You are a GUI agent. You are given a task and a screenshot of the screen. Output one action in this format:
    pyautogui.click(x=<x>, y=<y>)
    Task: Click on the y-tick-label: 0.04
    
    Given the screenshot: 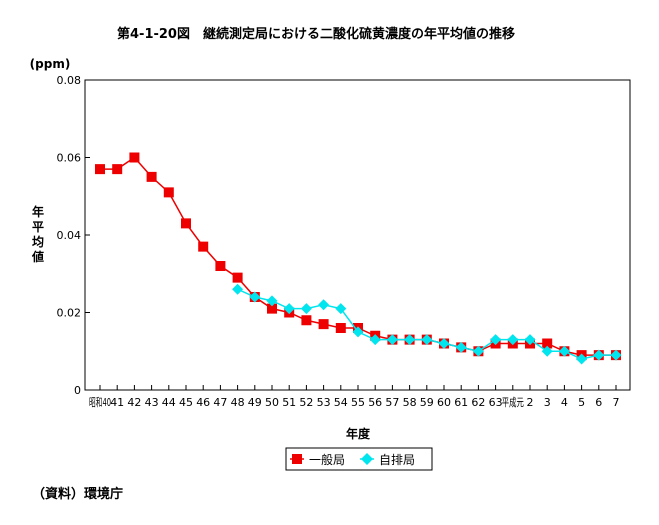 What is the action you would take?
    pyautogui.click(x=69, y=235)
    